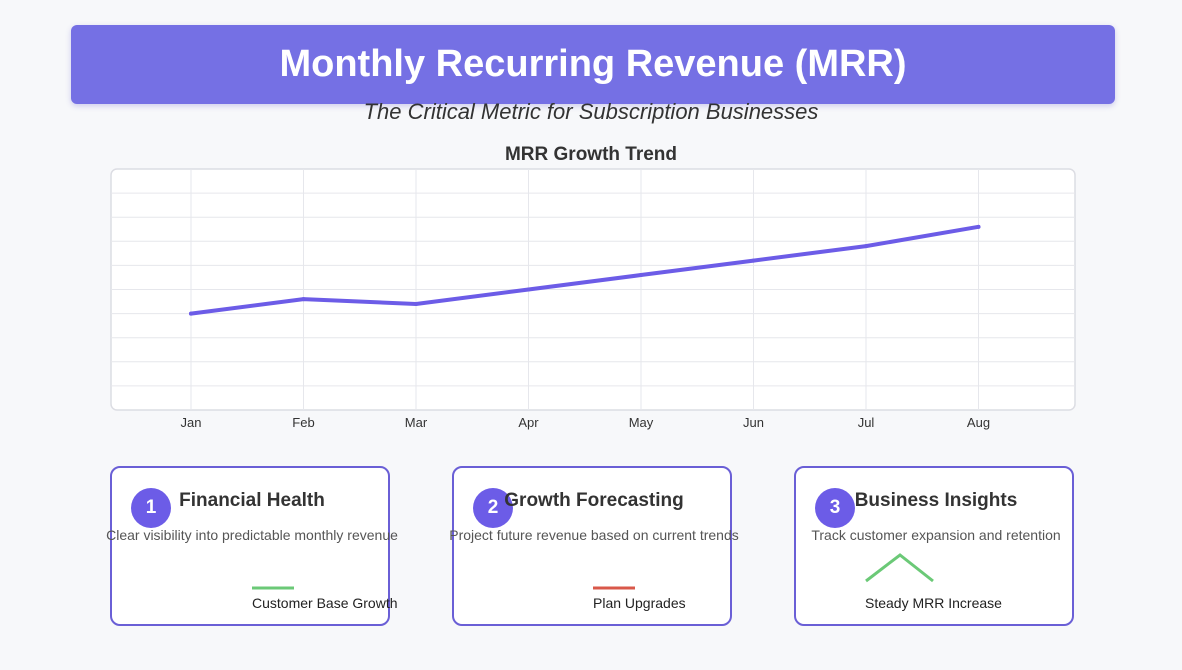 This screenshot has height=670, width=1182. What do you see at coordinates (639, 603) in the screenshot?
I see `card-label: Plan Upgrades` at bounding box center [639, 603].